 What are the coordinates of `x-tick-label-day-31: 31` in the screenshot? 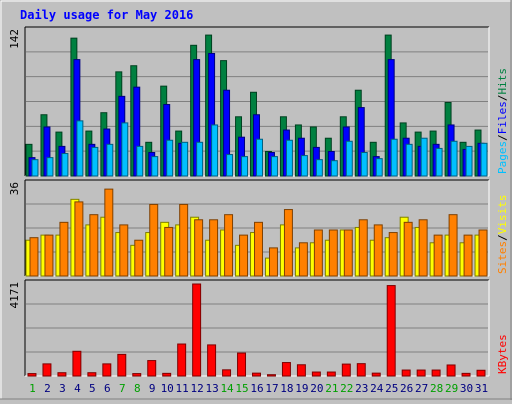 It's located at (481, 388).